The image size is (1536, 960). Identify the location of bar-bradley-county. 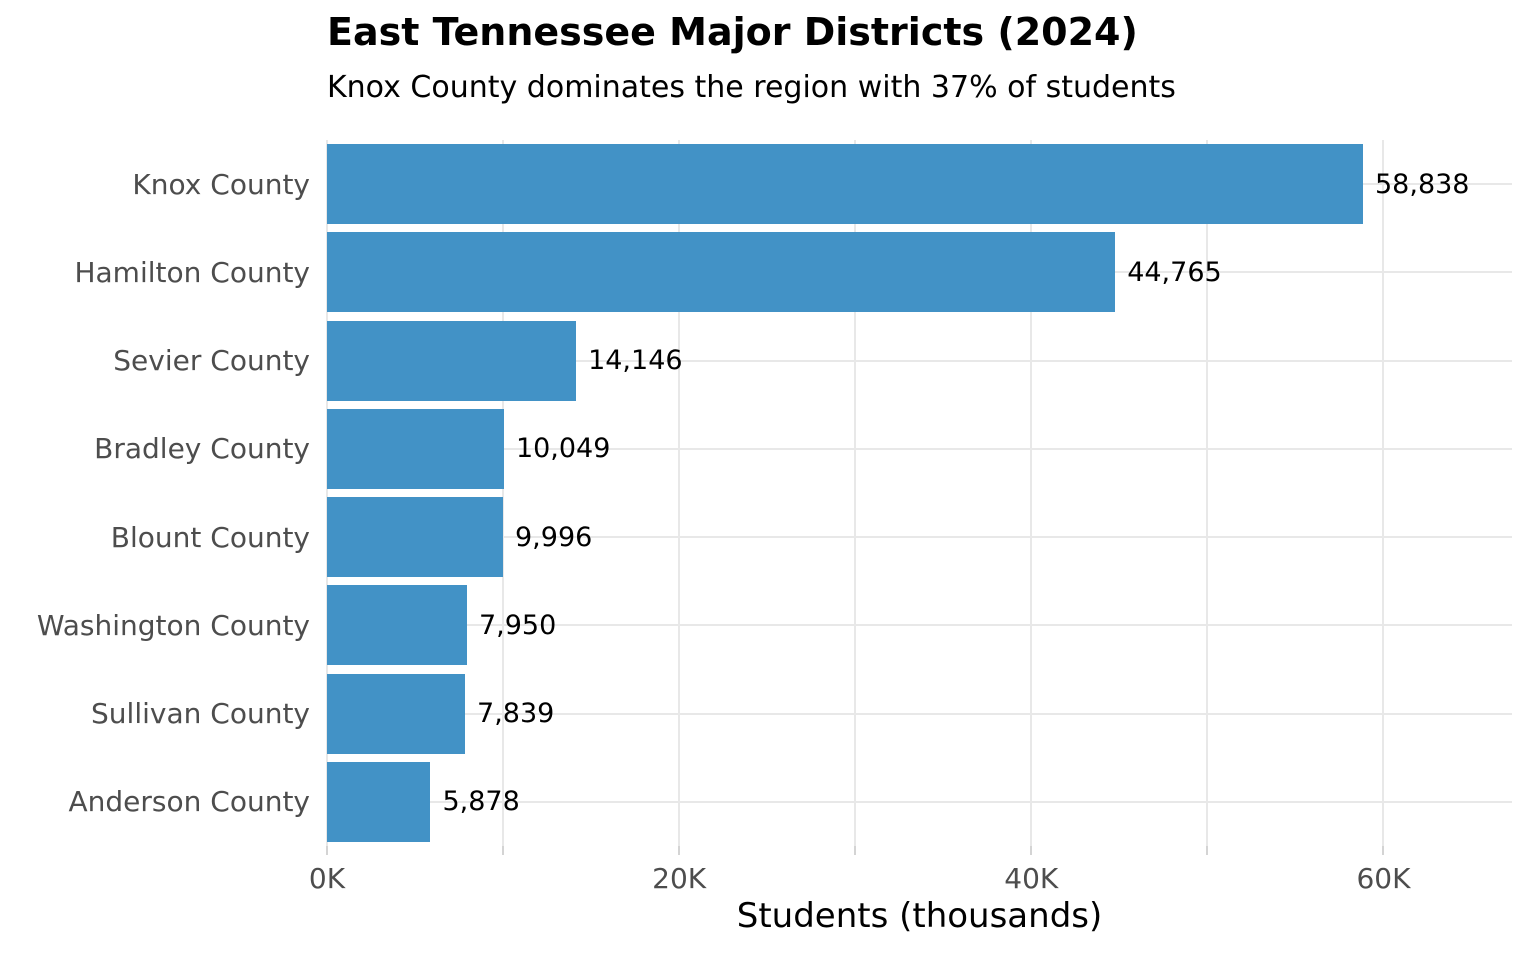
(415, 448).